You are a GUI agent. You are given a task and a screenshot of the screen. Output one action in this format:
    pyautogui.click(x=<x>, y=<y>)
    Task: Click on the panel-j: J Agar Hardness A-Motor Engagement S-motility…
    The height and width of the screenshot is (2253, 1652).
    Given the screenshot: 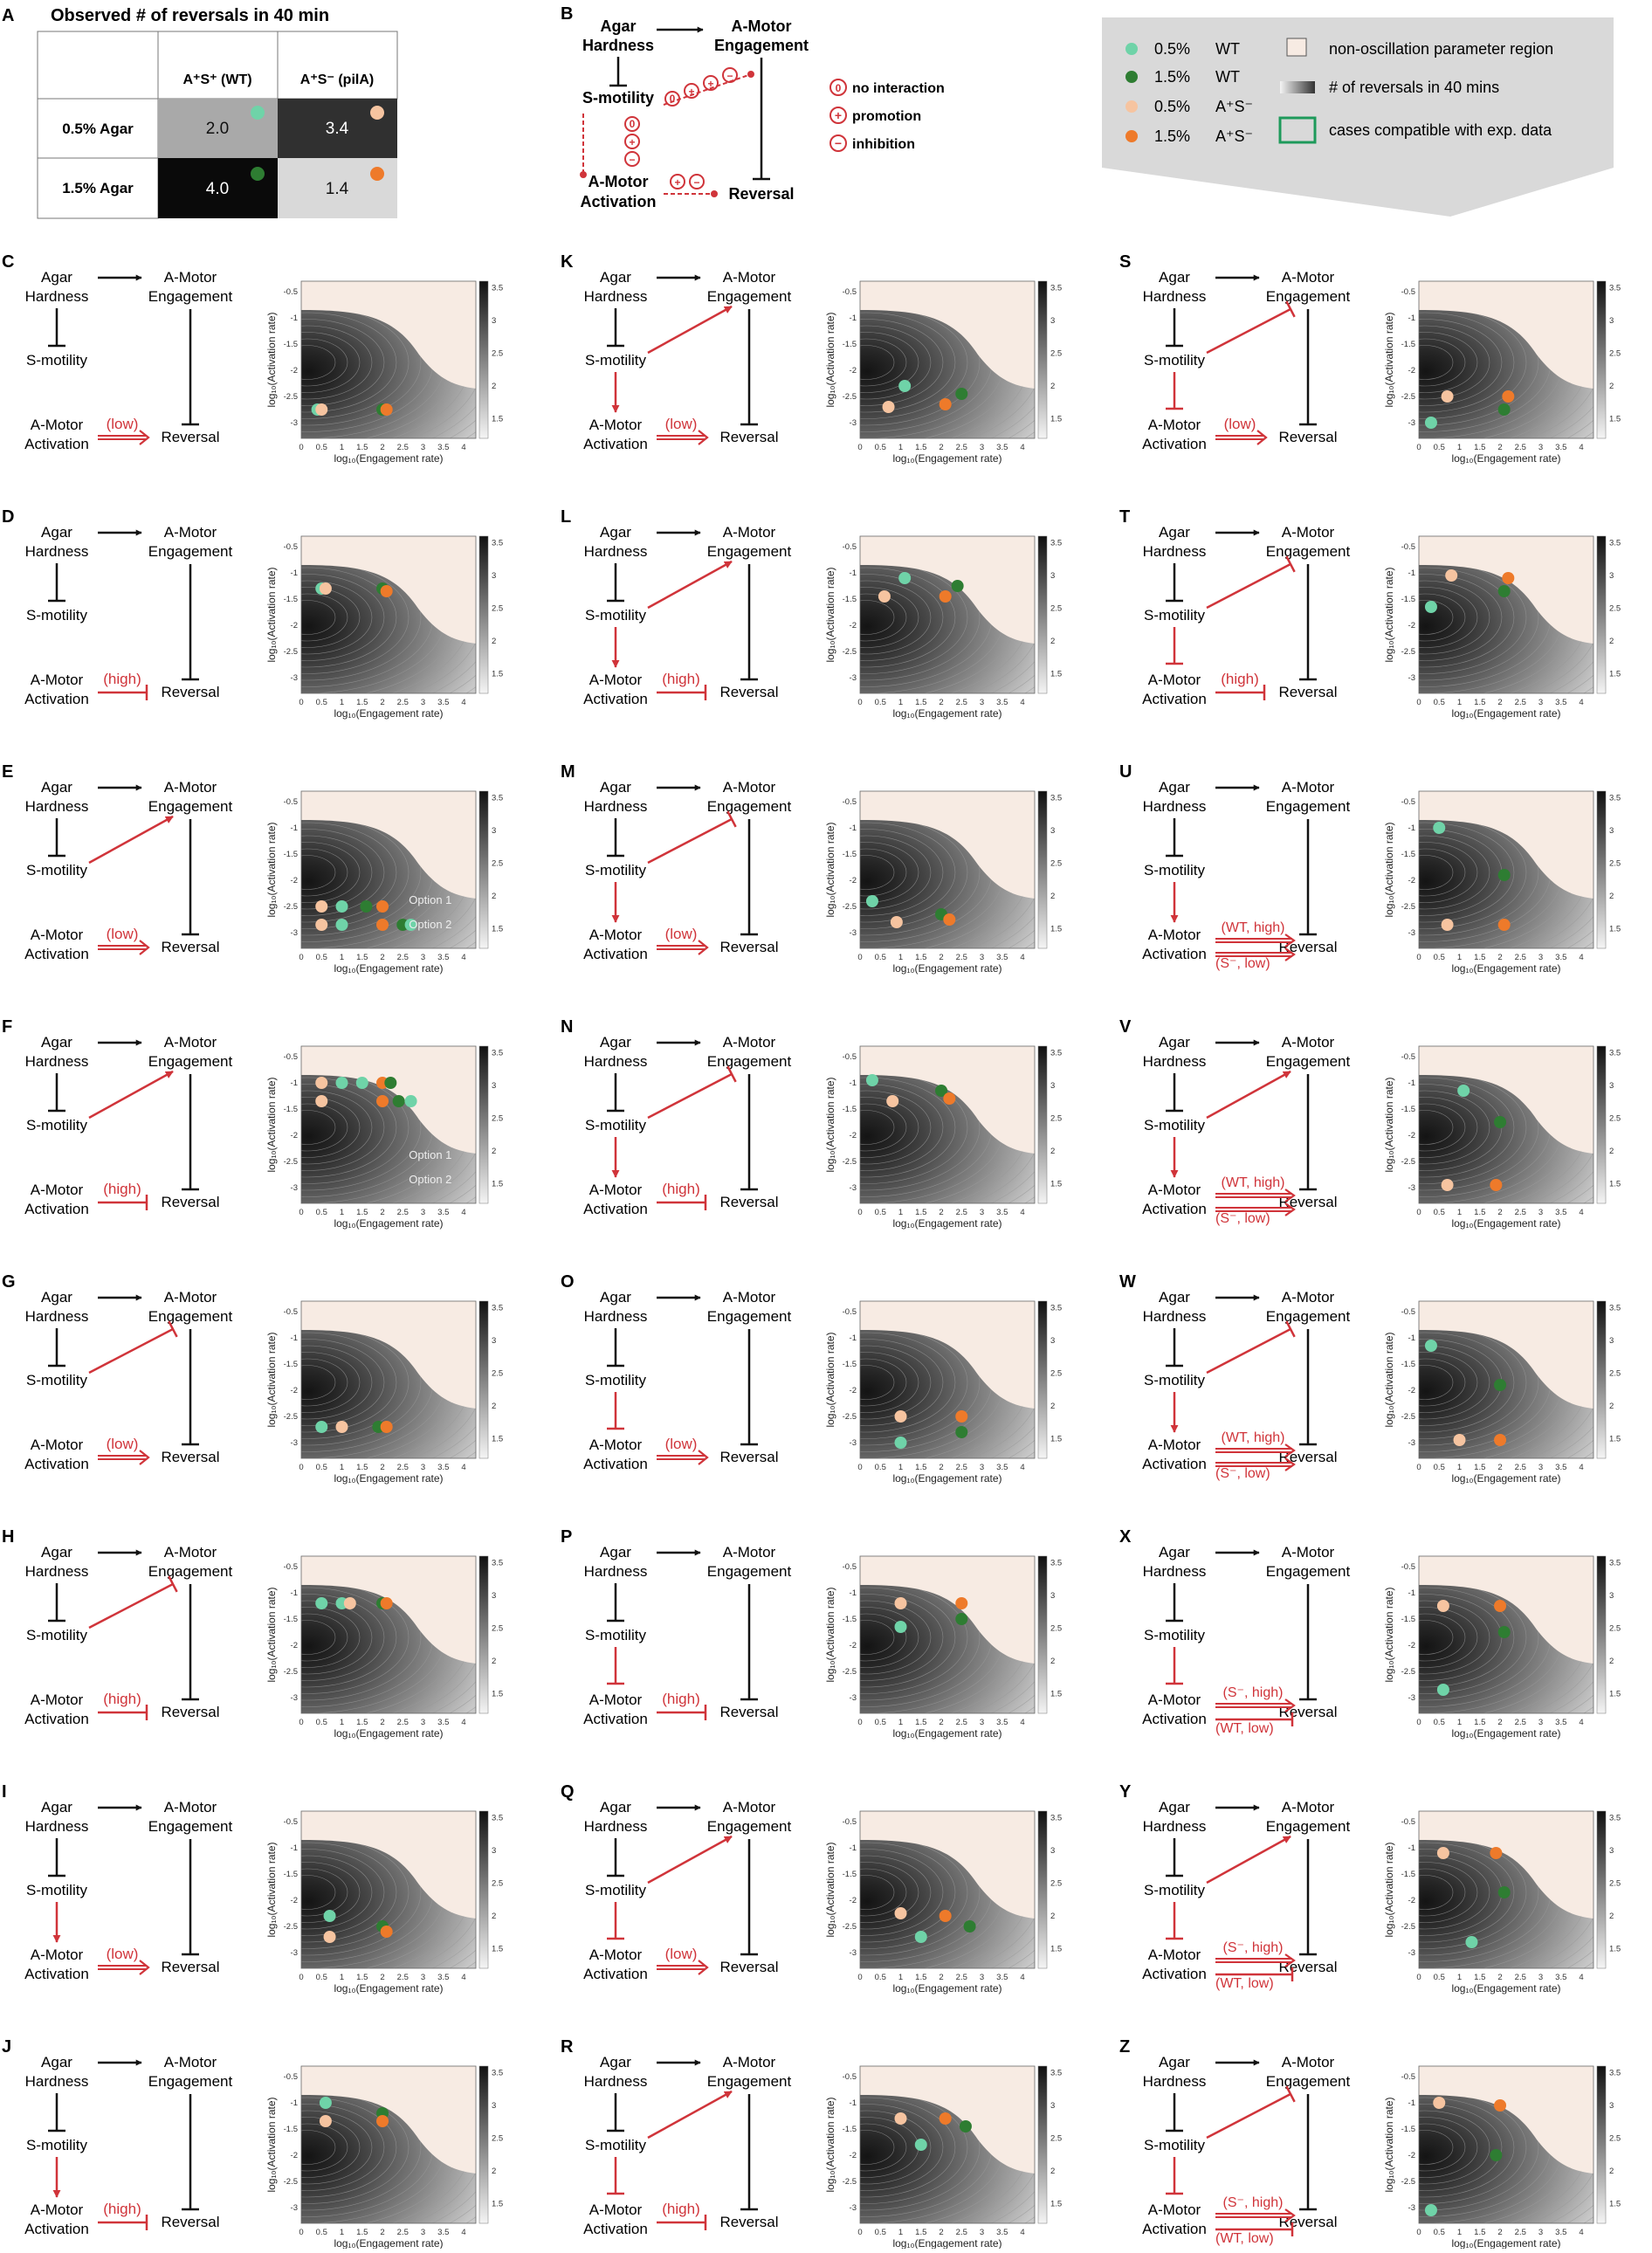 What is the action you would take?
    pyautogui.click(x=252, y=2143)
    